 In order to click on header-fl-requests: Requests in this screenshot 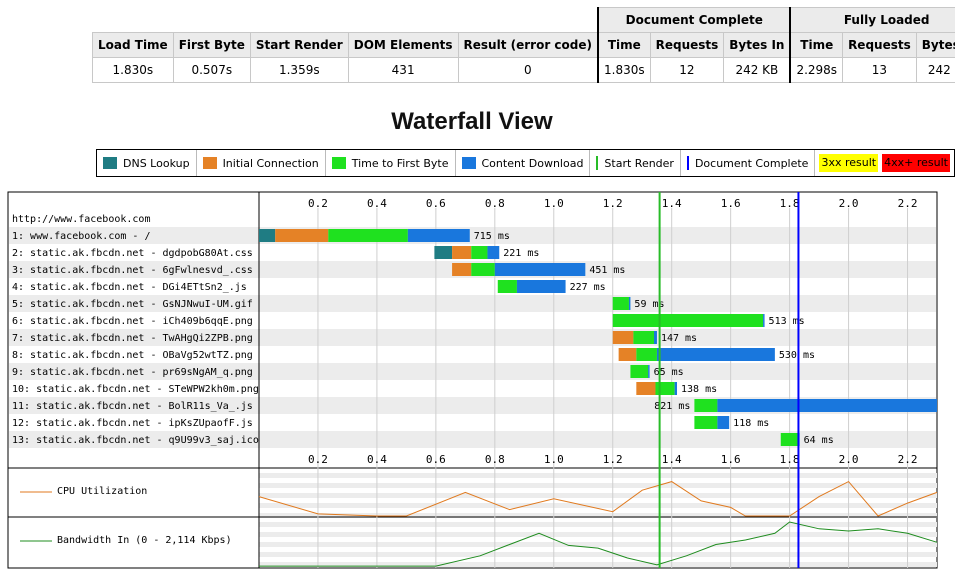, I will do `click(879, 45)`.